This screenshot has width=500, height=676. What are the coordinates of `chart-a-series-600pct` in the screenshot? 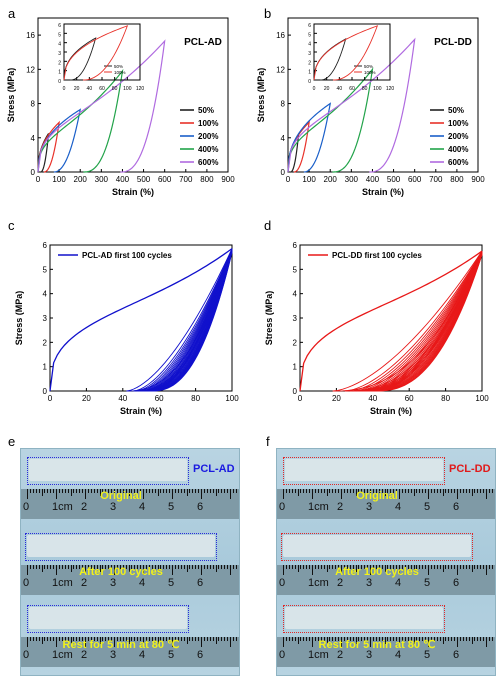 It's located at (101, 106).